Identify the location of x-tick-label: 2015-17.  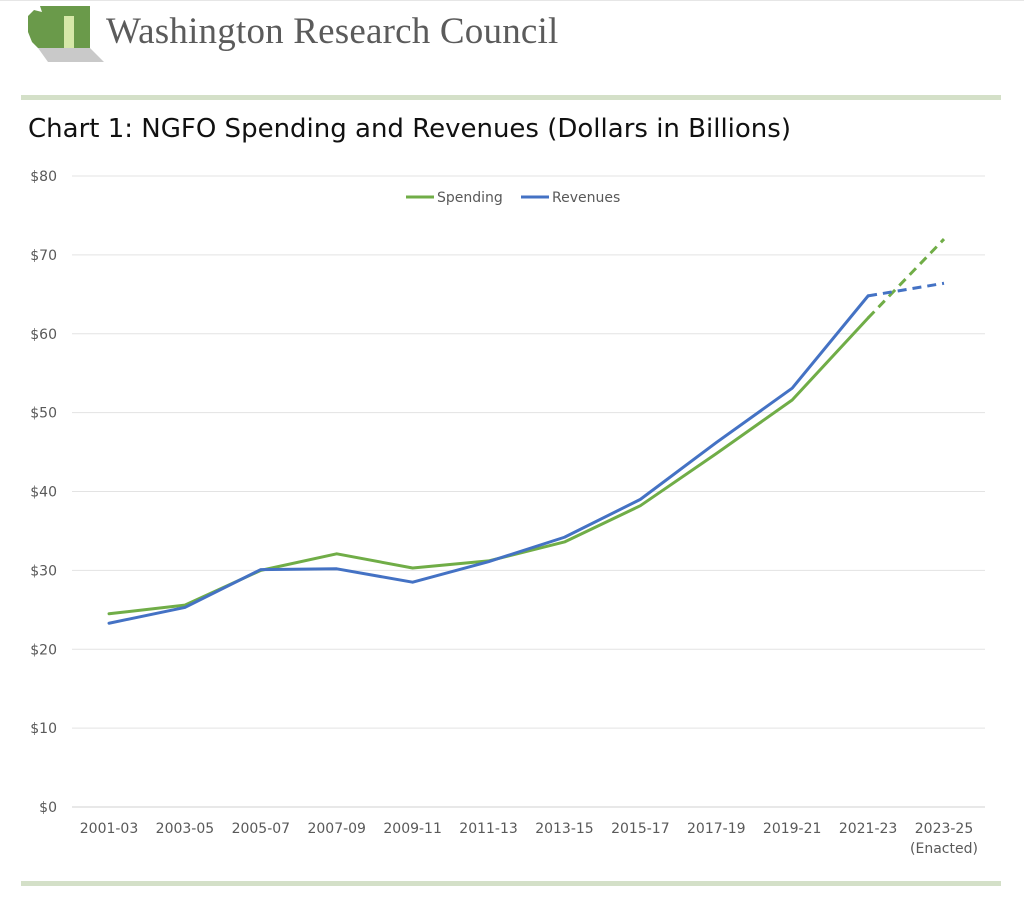
(640, 829).